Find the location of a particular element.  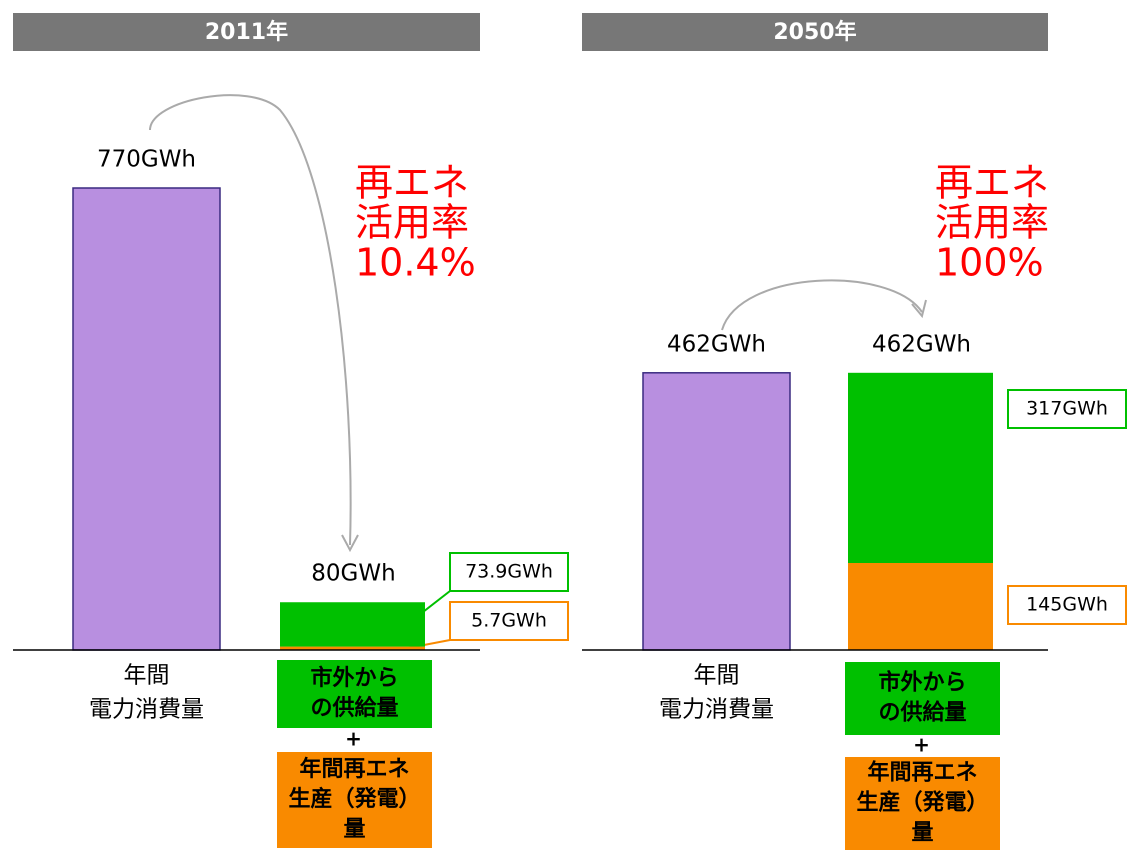

value-label: 5.7GWh is located at coordinates (509, 621).